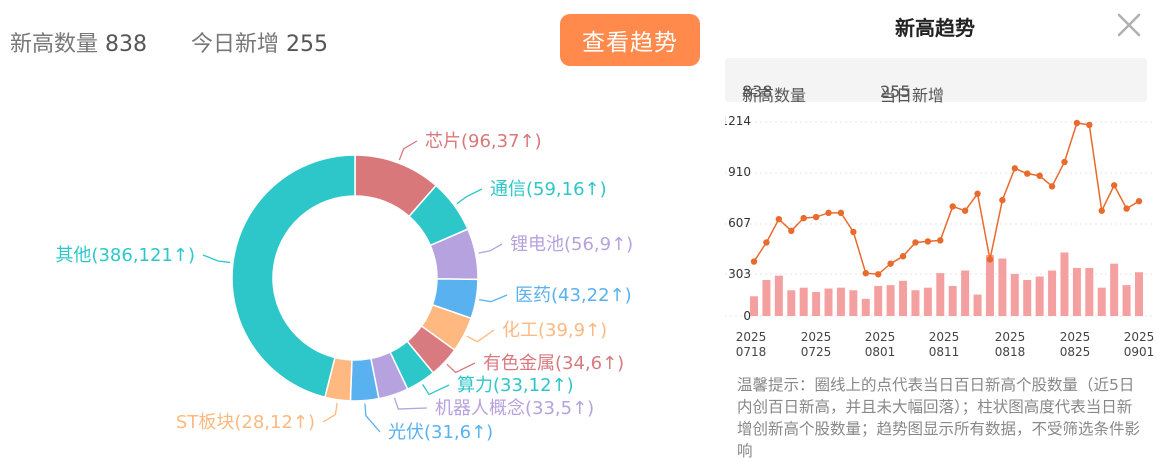  I want to click on summary-today-value: 255, so click(895, 91).